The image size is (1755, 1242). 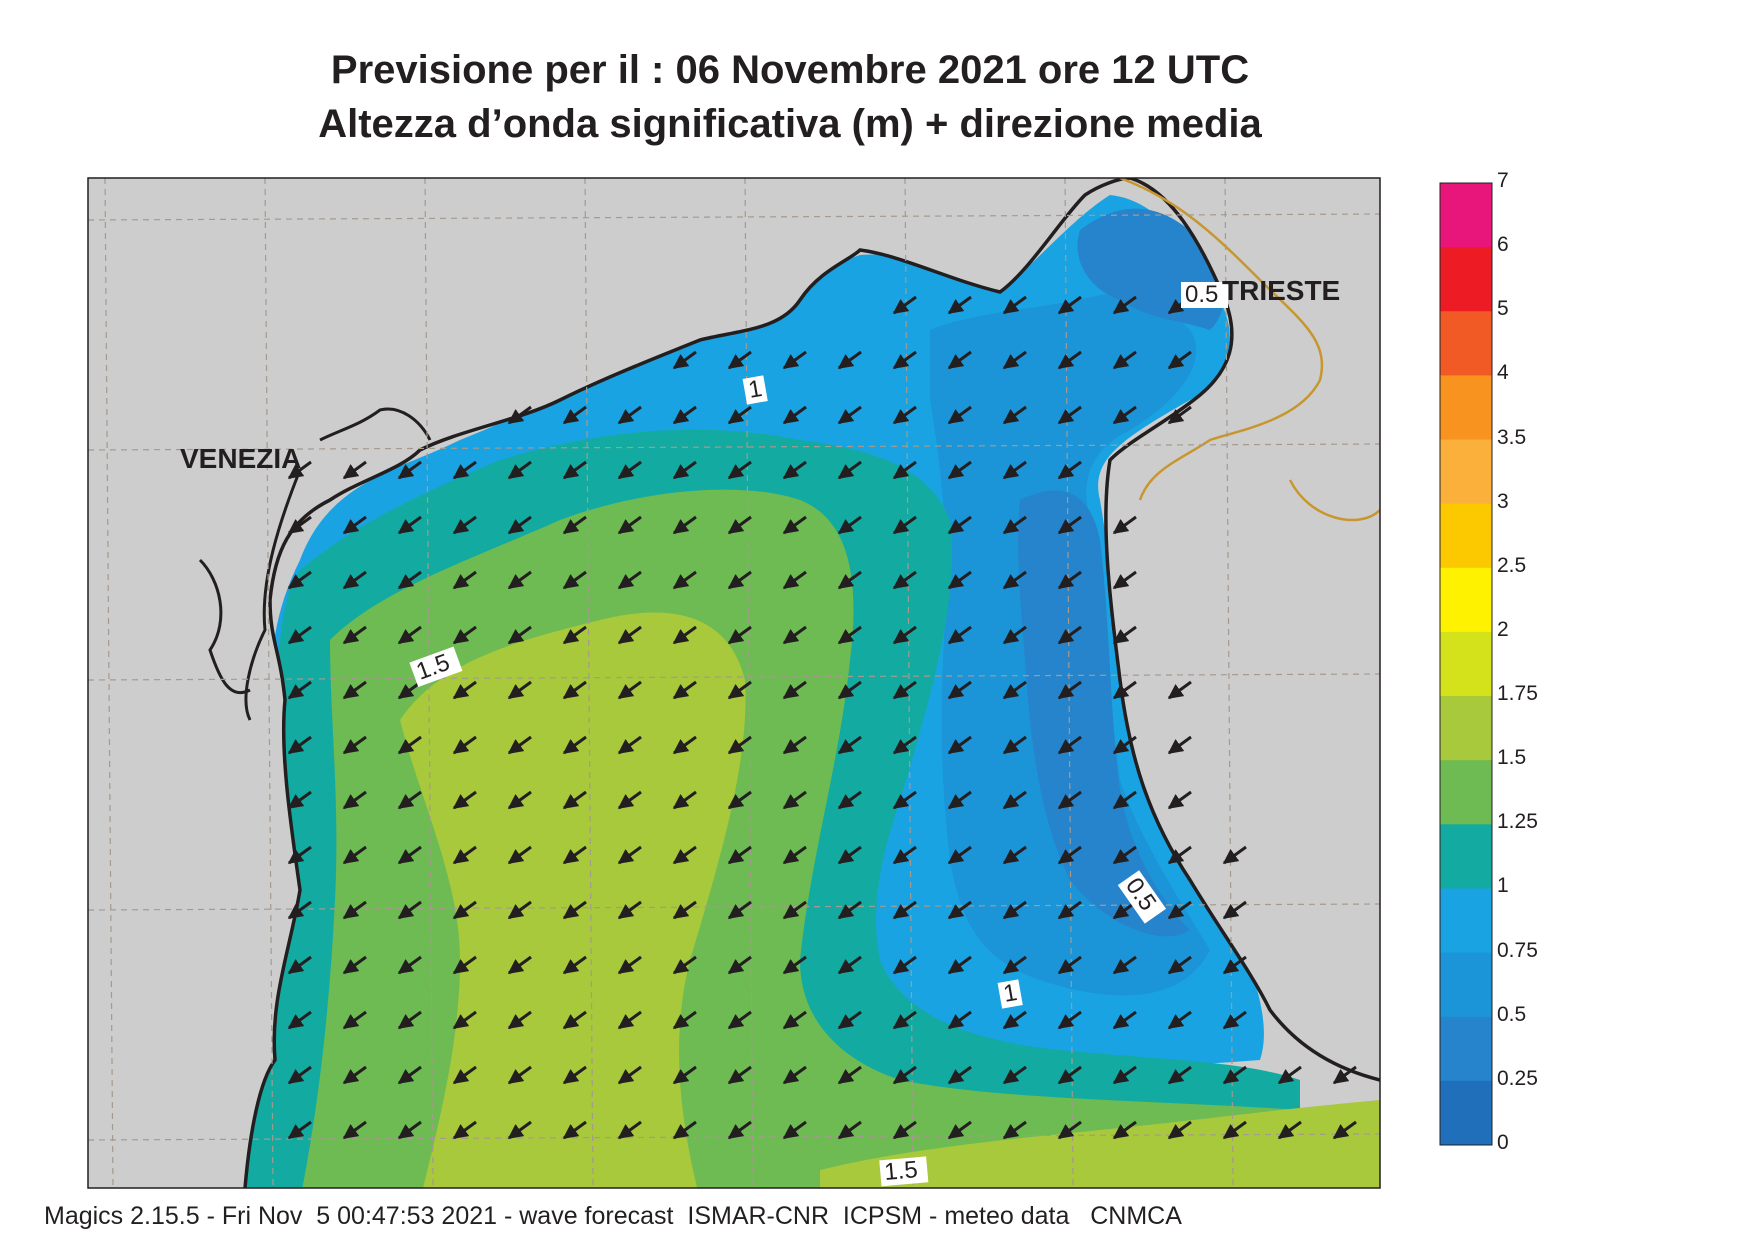 What do you see at coordinates (1517, 950) in the screenshot?
I see `legend-tick-label: 0.75` at bounding box center [1517, 950].